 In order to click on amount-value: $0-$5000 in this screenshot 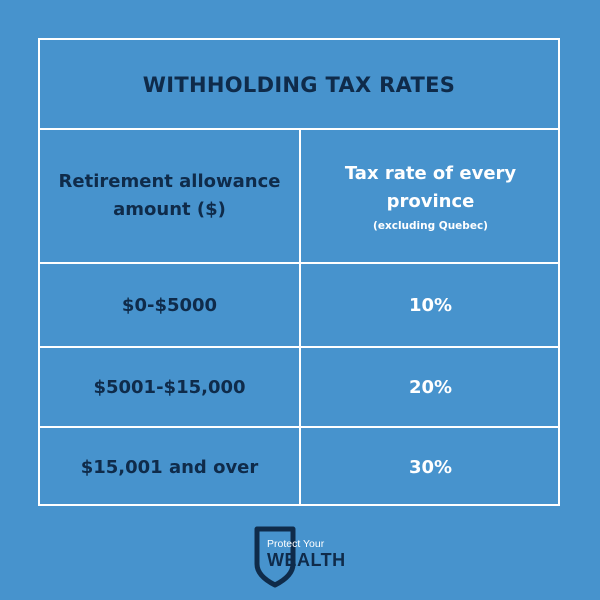, I will do `click(169, 305)`.